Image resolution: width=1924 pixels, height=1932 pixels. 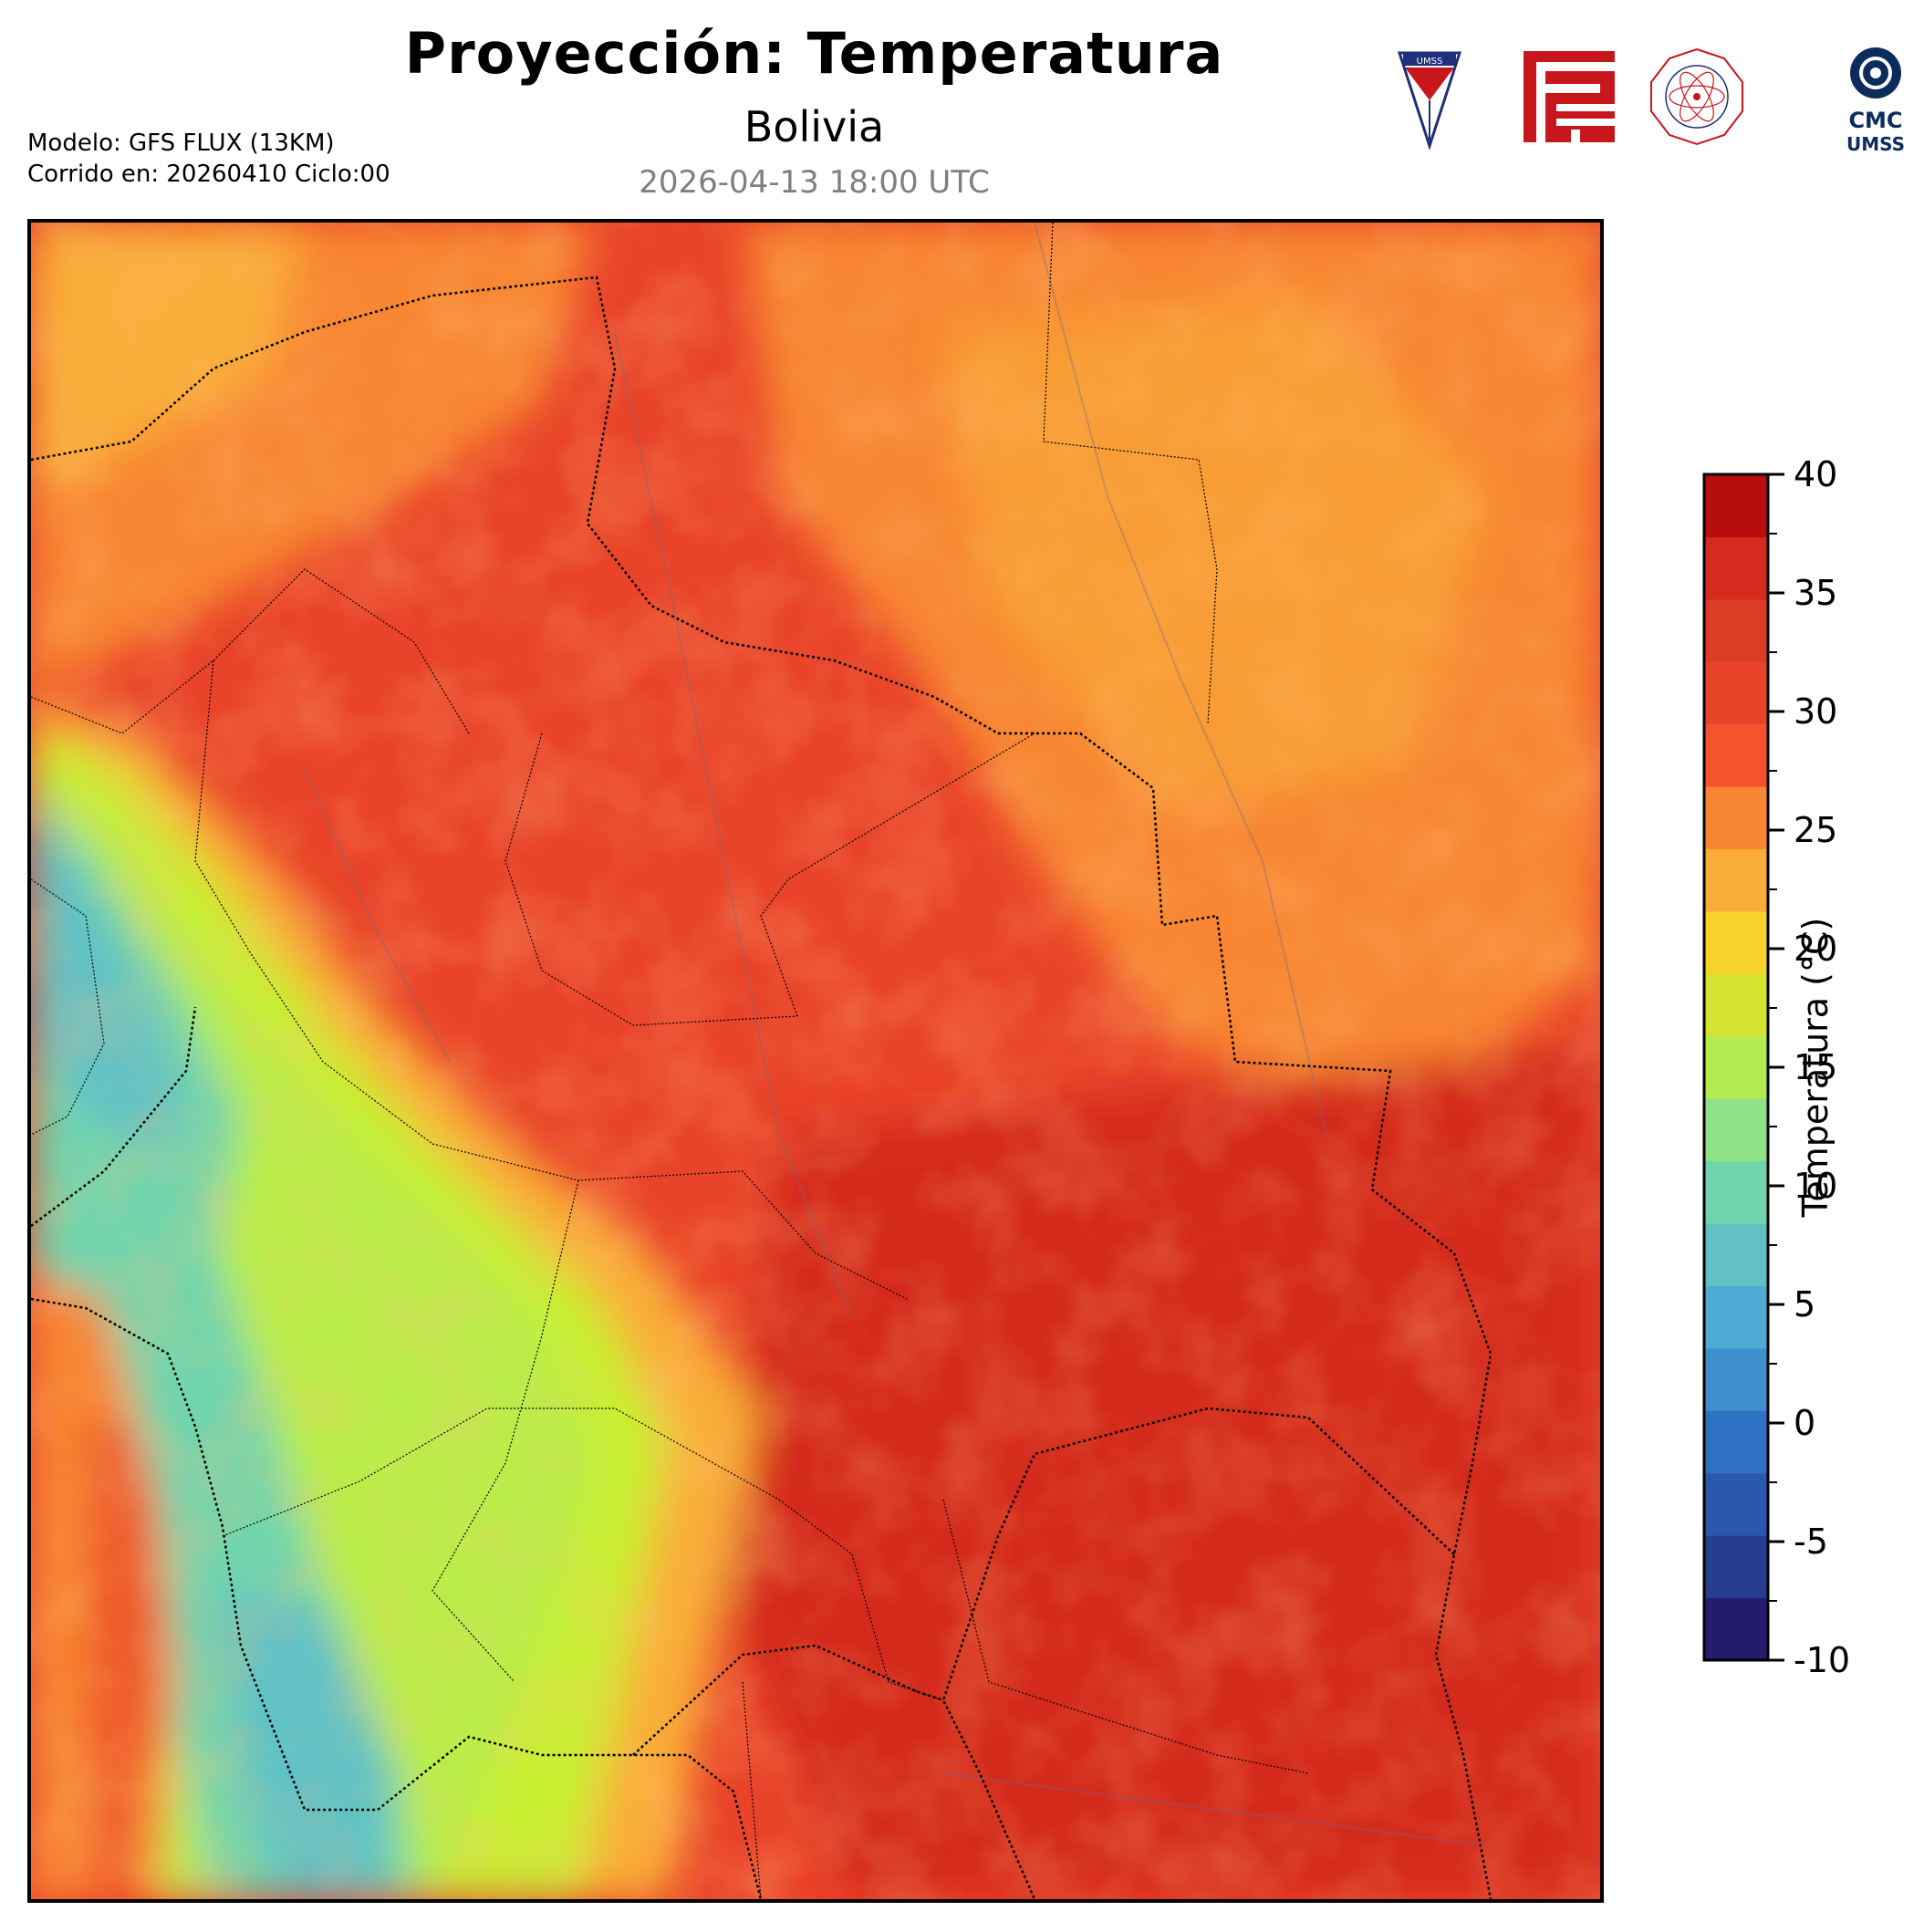 I want to click on colorbar-tick-label: 25, so click(x=1815, y=830).